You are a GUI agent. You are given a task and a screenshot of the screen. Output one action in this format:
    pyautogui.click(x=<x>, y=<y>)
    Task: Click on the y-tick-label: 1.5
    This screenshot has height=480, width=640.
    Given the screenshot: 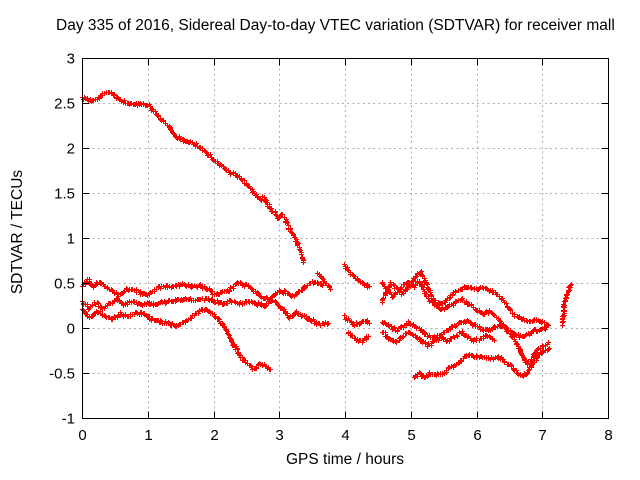 What is the action you would take?
    pyautogui.click(x=64, y=194)
    